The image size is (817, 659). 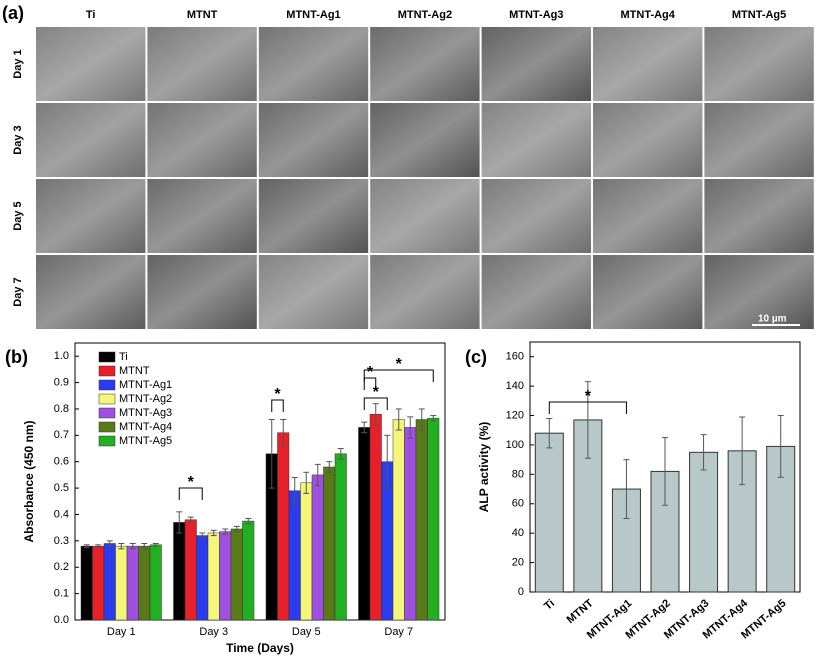 What do you see at coordinates (134, 371) in the screenshot?
I see `legend-label: MTNT` at bounding box center [134, 371].